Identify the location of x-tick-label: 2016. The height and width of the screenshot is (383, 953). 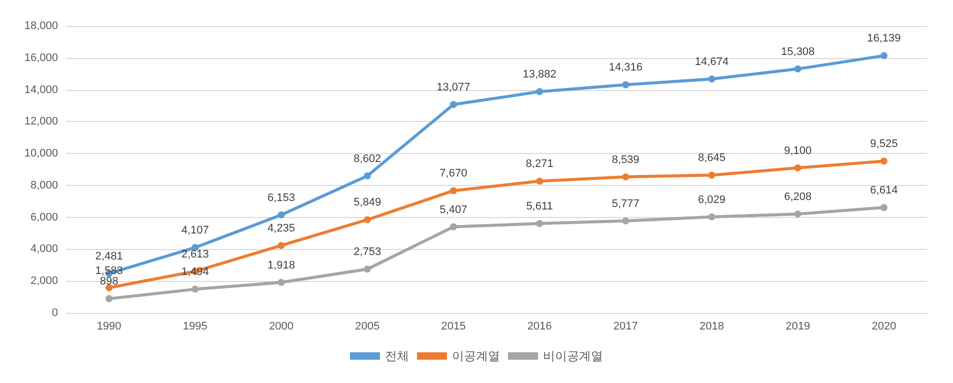
(539, 326).